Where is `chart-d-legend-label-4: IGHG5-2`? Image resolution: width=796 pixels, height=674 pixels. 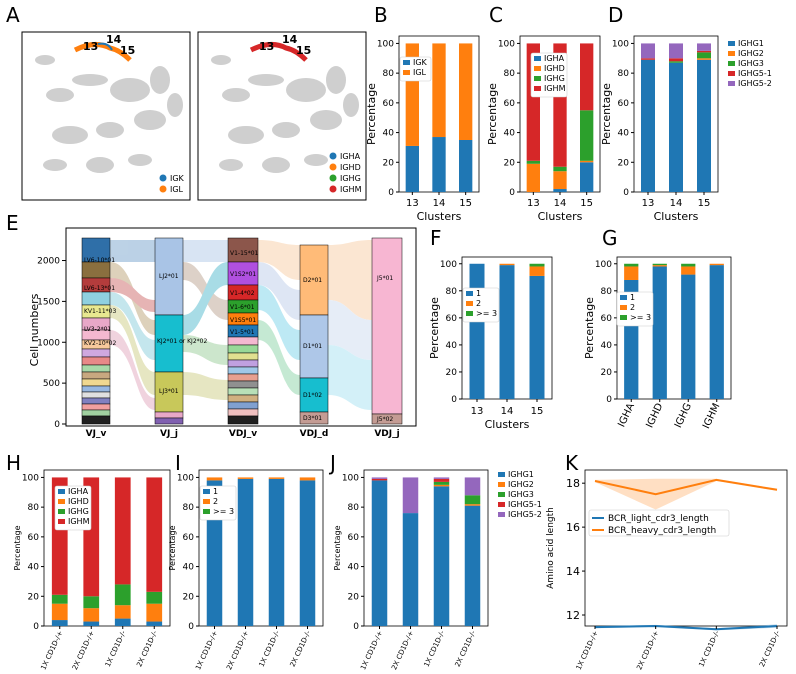 chart-d-legend-label-4: IGHG5-2 is located at coordinates (755, 83).